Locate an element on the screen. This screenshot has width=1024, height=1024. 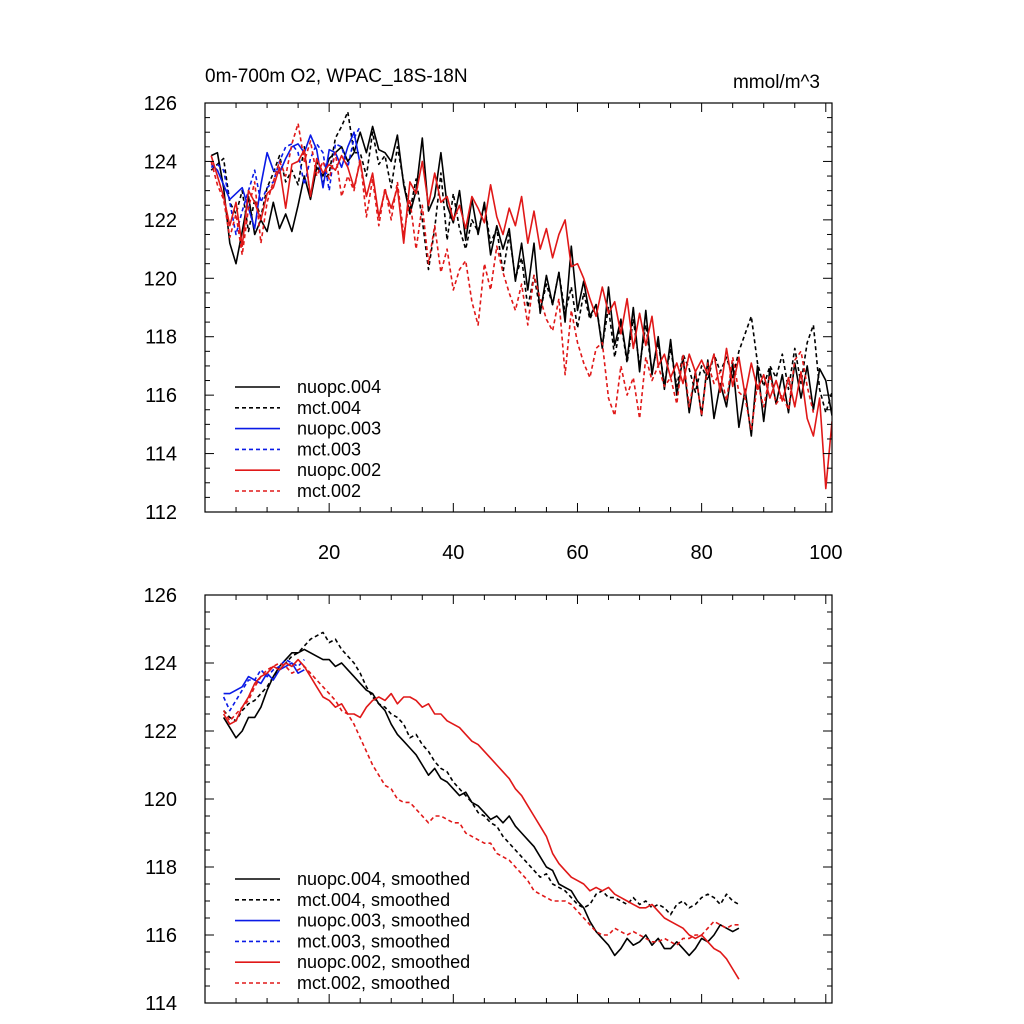
legend-label-nuopc-004: nuopc.004 is located at coordinates (339, 387).